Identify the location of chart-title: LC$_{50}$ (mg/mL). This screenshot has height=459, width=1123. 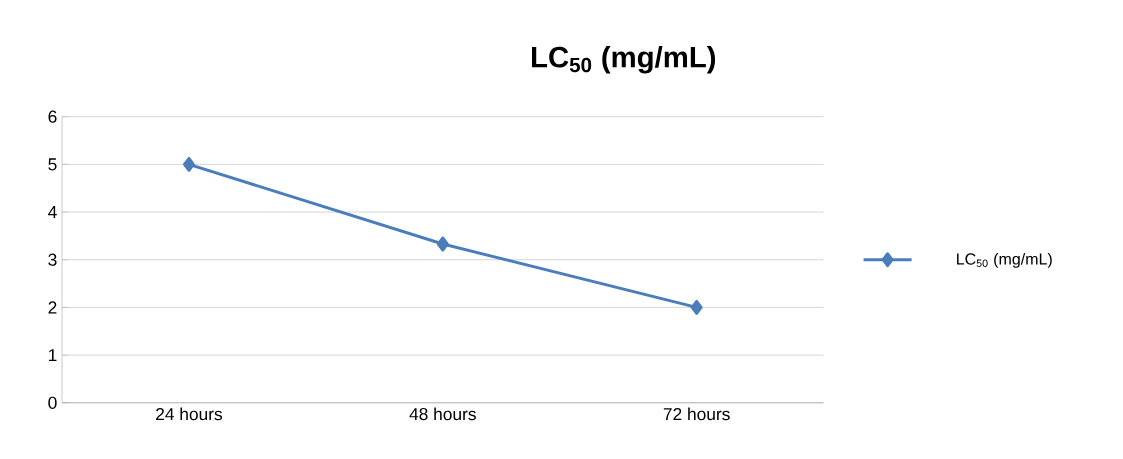
(624, 60).